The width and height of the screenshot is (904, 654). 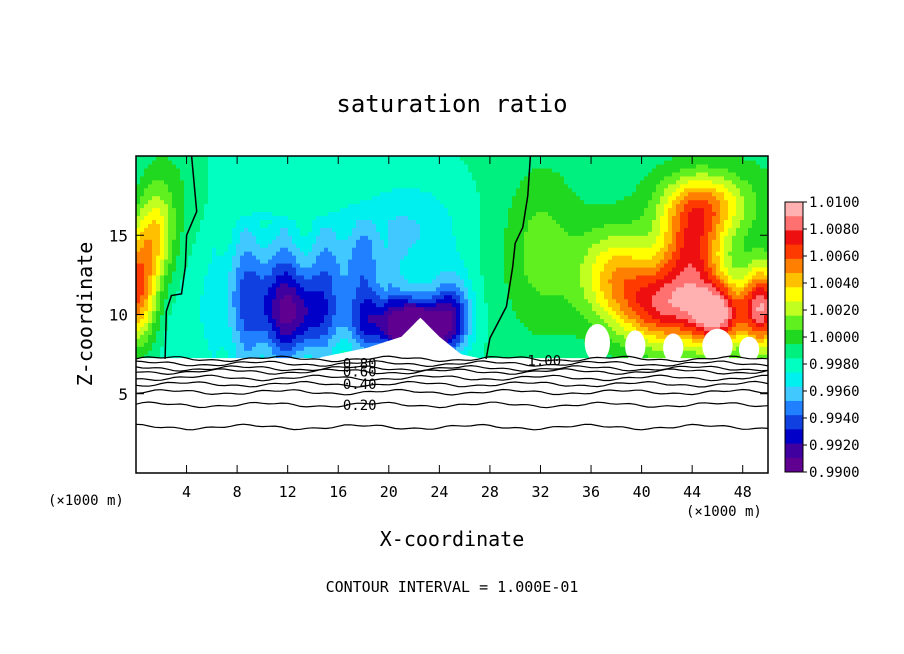 What do you see at coordinates (452, 587) in the screenshot?
I see `contour-interval-note: CONTOUR INTERVAL = 1.000E-01` at bounding box center [452, 587].